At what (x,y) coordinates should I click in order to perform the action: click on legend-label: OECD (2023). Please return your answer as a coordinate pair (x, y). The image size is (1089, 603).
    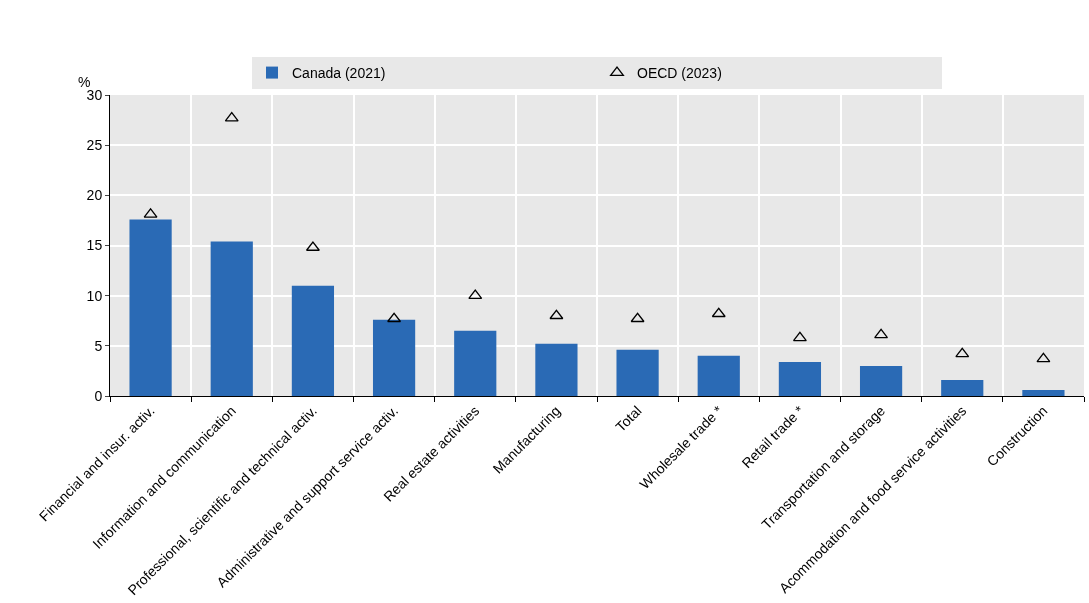
    Looking at the image, I should click on (679, 73).